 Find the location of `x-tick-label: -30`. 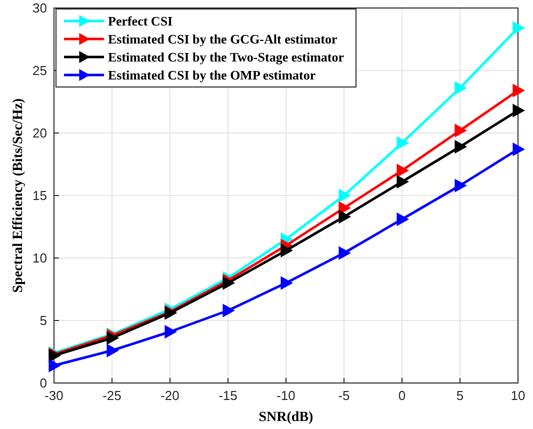

x-tick-label: -30 is located at coordinates (54, 395).